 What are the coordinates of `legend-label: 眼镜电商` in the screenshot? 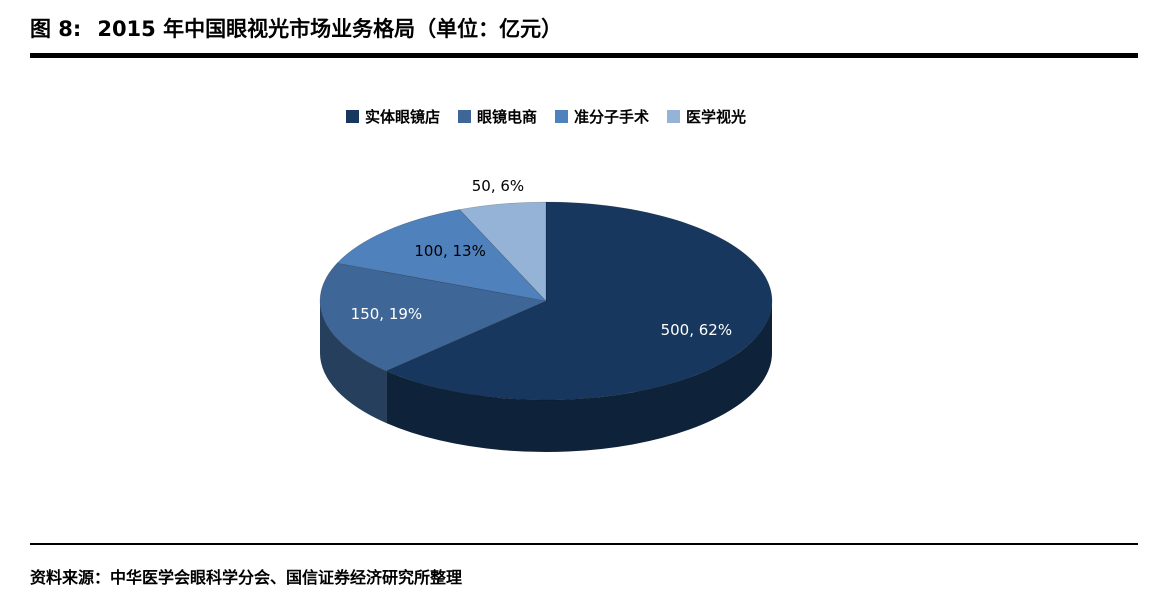 It's located at (506, 117).